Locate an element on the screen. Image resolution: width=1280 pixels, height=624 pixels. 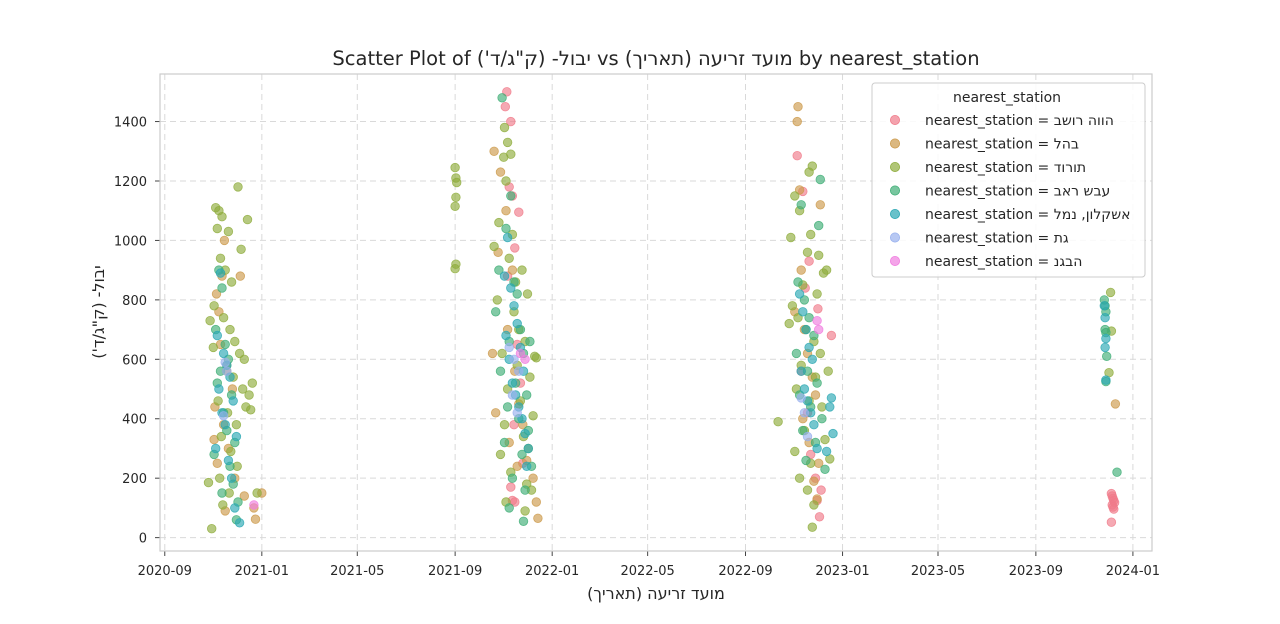
legend-entry-label: nearest_station = תורוד is located at coordinates (1005, 168).